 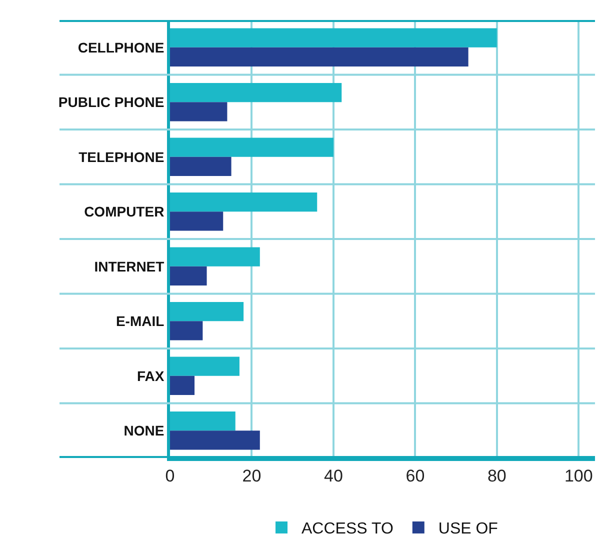 I want to click on x-tick-label: 60, so click(x=415, y=476).